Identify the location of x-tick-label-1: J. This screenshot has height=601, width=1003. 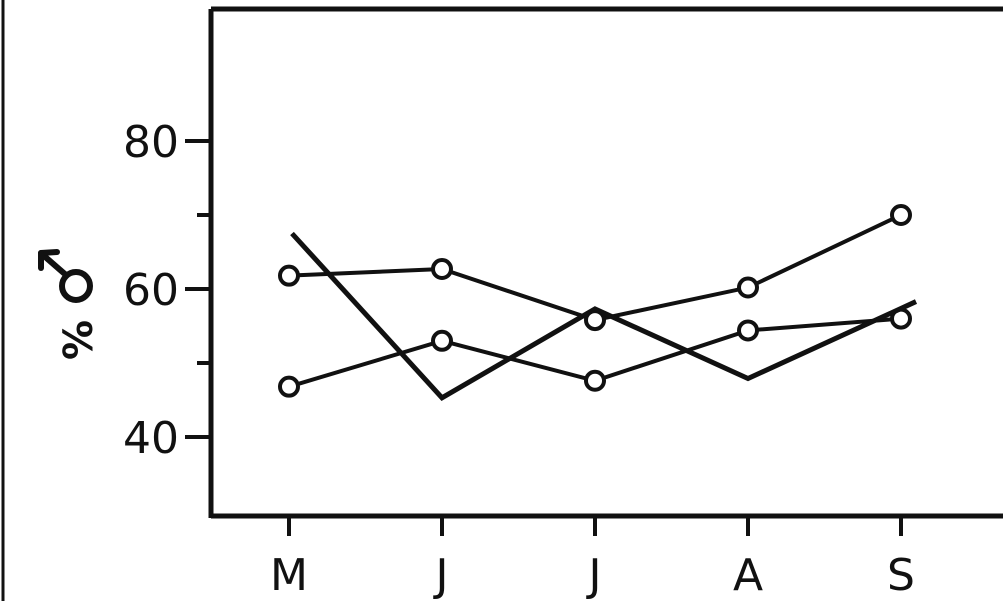
(441, 575).